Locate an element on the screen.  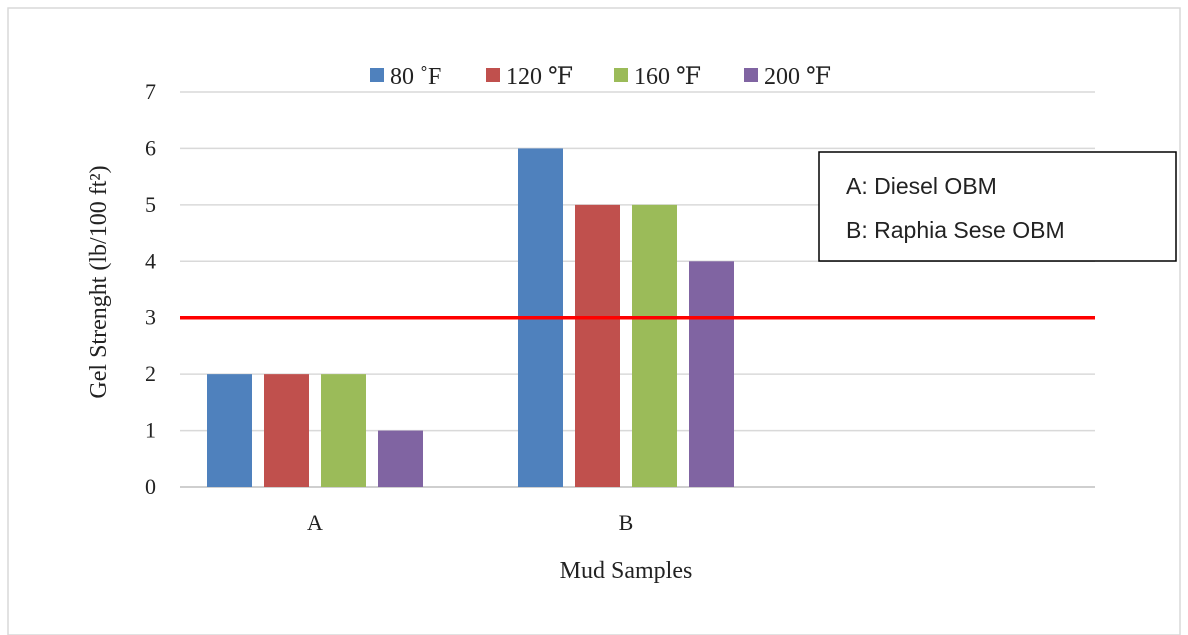
y-tick-label: 4 is located at coordinates (150, 260).